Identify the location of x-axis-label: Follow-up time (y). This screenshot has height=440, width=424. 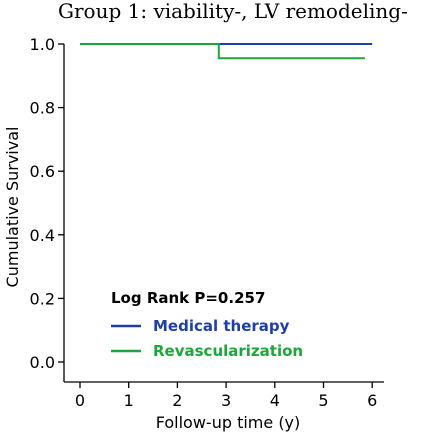
(228, 422).